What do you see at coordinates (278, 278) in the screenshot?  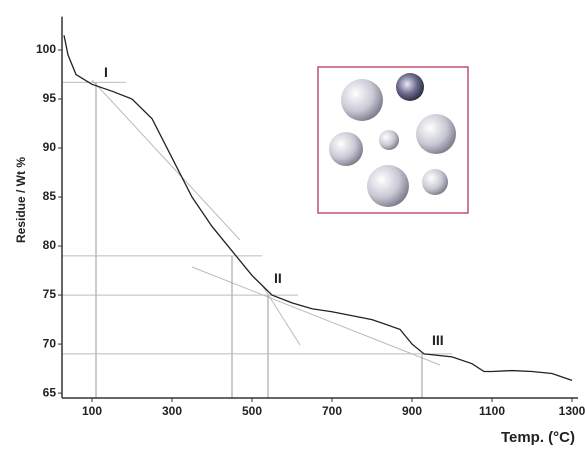 I see `annotation: II` at bounding box center [278, 278].